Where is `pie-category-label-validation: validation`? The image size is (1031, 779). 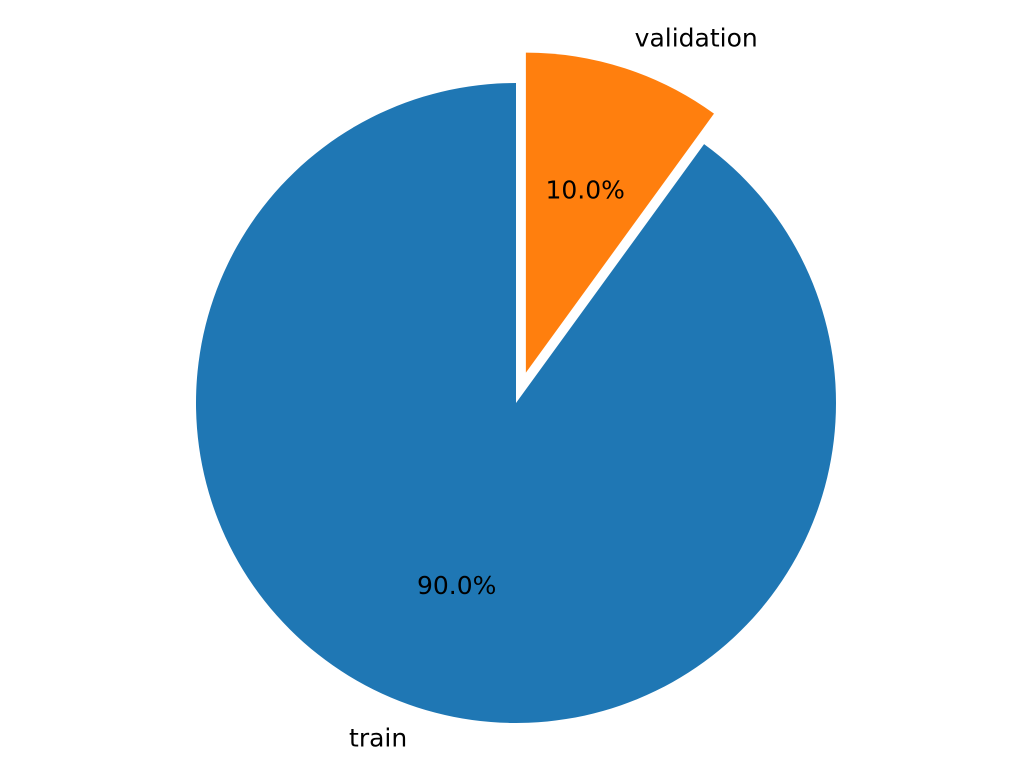
pie-category-label-validation: validation is located at coordinates (696, 37).